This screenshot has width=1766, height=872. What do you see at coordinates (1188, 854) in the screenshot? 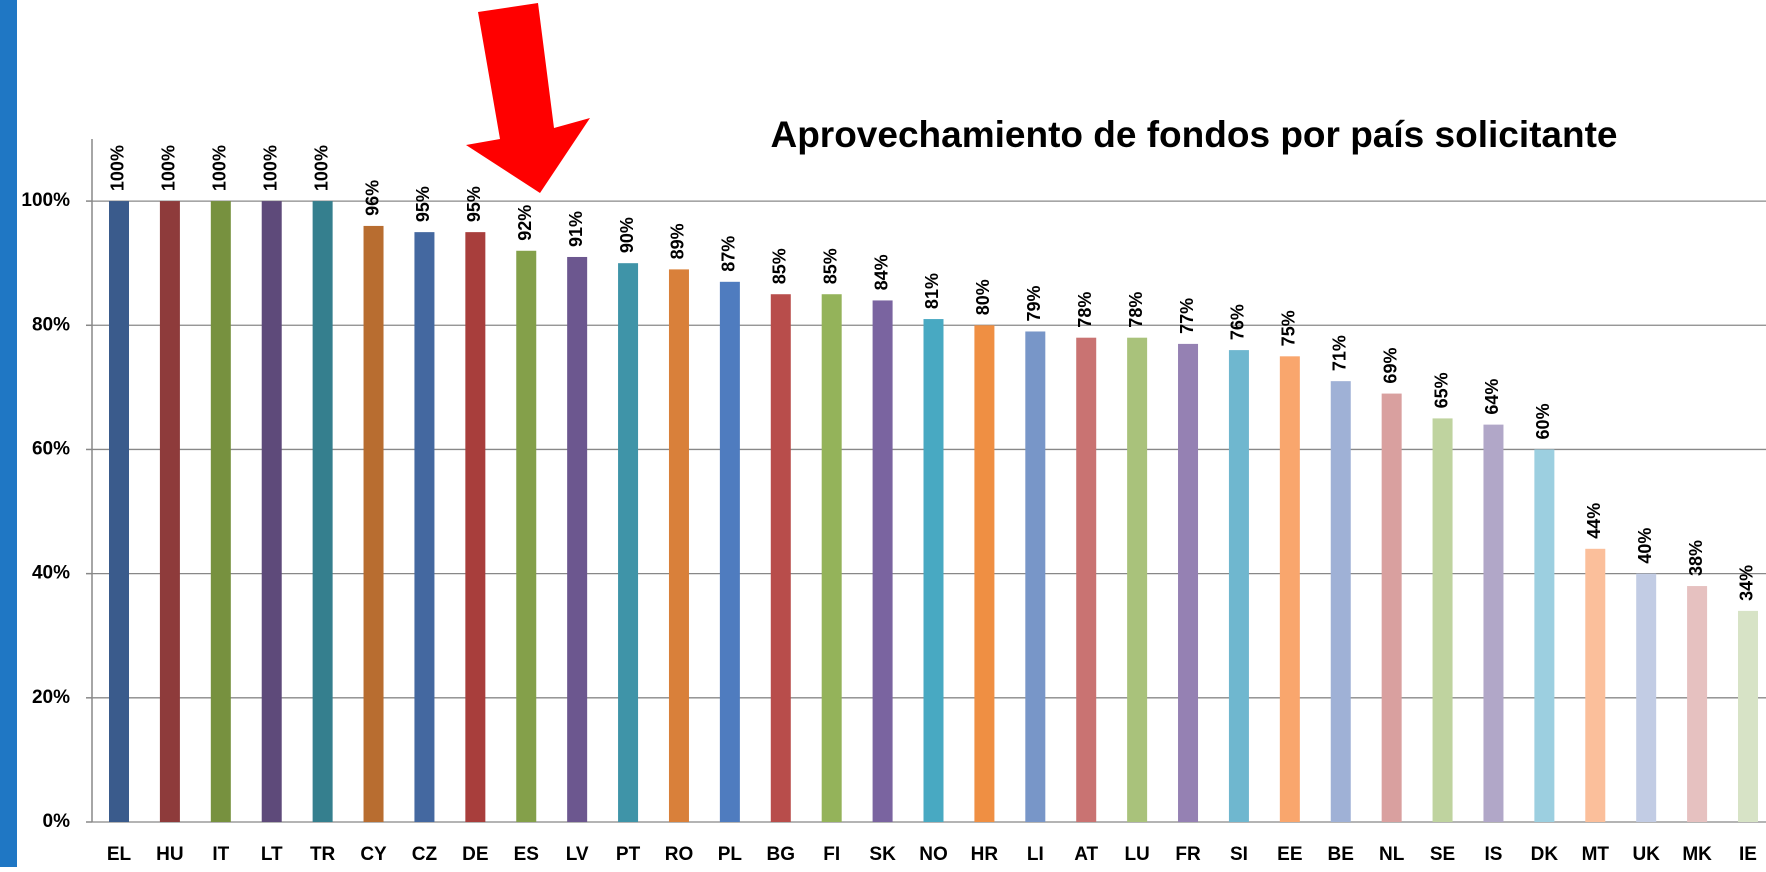
I see `x-tick-label: FR` at bounding box center [1188, 854].